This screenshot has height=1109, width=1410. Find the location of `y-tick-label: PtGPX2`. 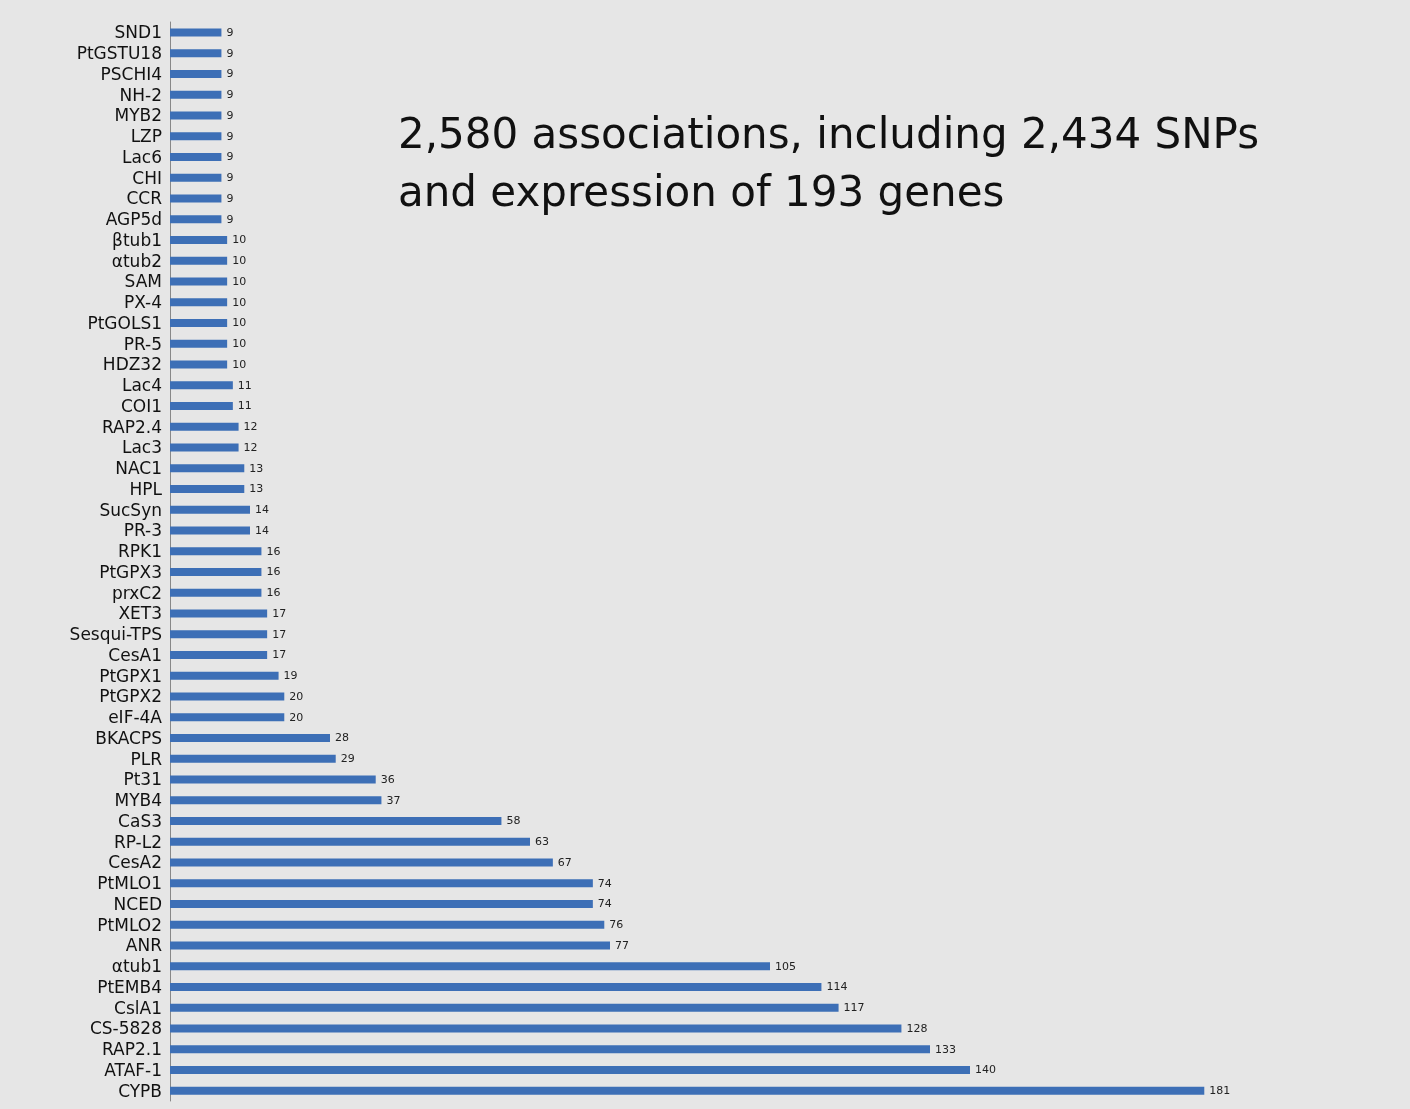

y-tick-label: PtGPX2 is located at coordinates (130, 696).